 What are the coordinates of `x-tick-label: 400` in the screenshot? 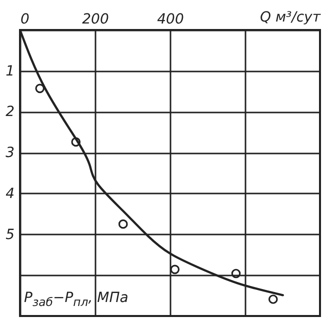 It's located at (170, 20).